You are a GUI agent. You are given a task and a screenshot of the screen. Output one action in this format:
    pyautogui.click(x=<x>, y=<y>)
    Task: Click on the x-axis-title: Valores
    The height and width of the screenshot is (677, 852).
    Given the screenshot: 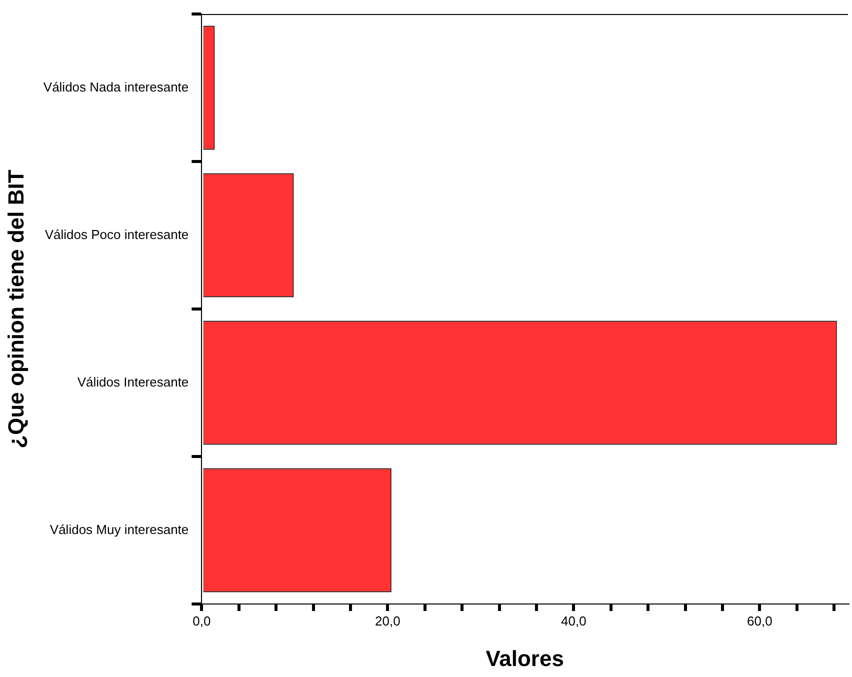 What is the action you would take?
    pyautogui.click(x=525, y=658)
    